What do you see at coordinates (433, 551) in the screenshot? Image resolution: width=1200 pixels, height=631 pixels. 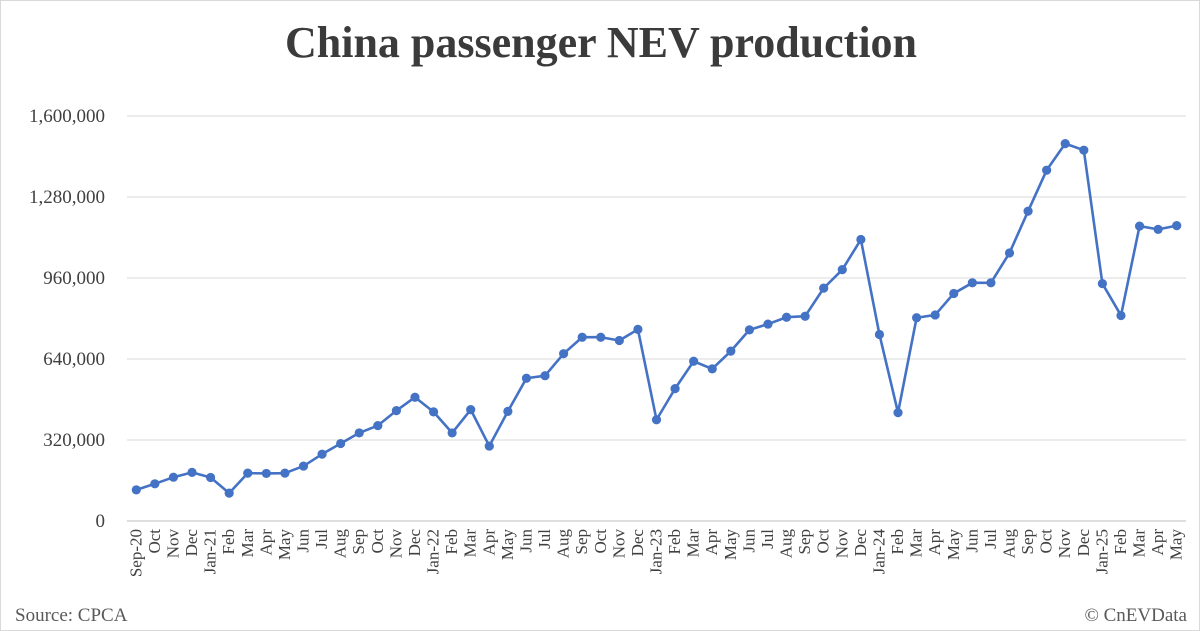 I see `x-tick-label: Jan-22` at bounding box center [433, 551].